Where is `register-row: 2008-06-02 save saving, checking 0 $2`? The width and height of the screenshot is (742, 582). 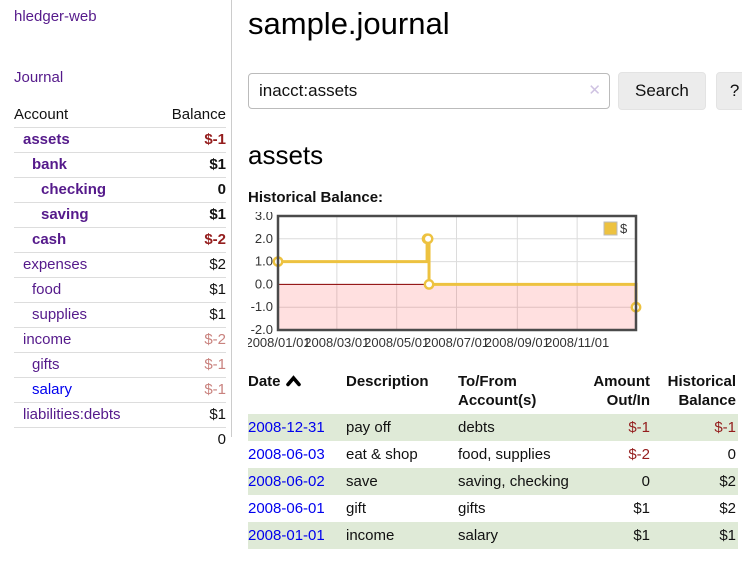 register-row: 2008-06-02 save saving, checking 0 $2 is located at coordinates (493, 481).